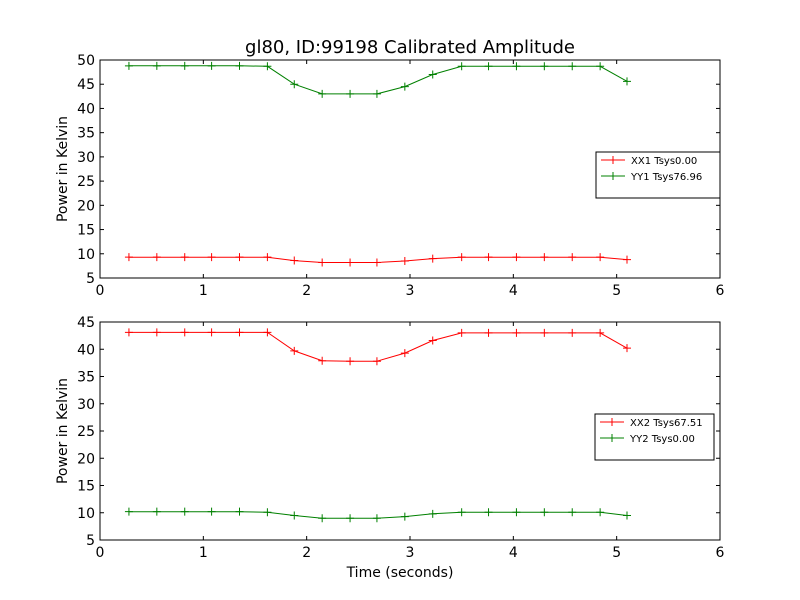  I want to click on top-y-tick-label: 5, so click(90, 279).